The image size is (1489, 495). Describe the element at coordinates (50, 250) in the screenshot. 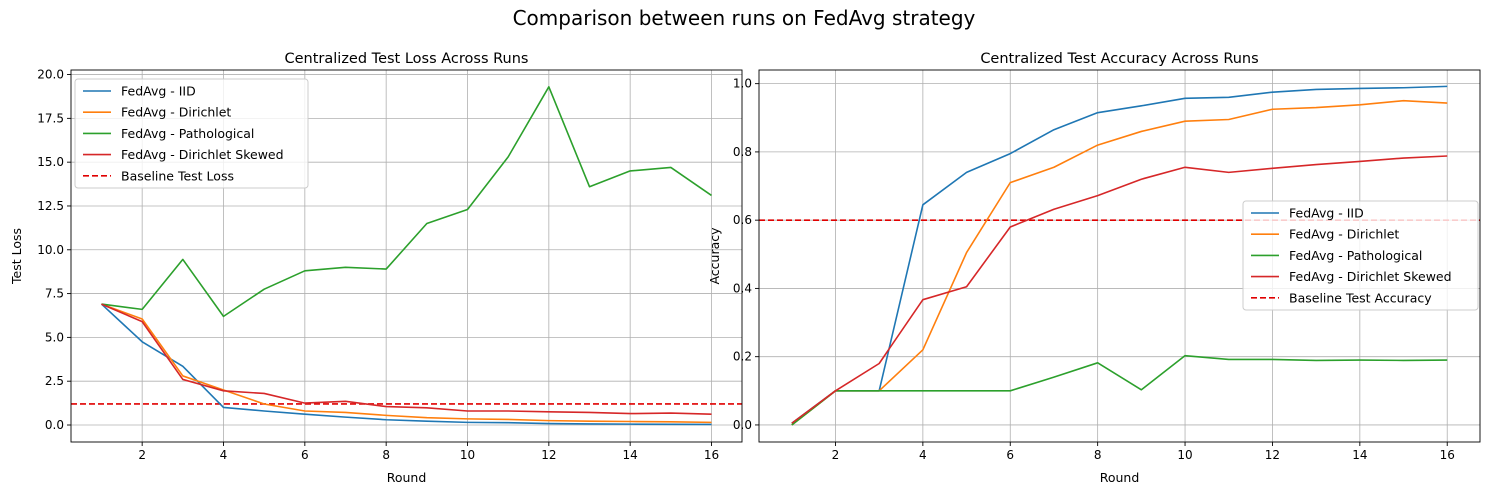

I see `y-tick-label: 10.0` at that location.